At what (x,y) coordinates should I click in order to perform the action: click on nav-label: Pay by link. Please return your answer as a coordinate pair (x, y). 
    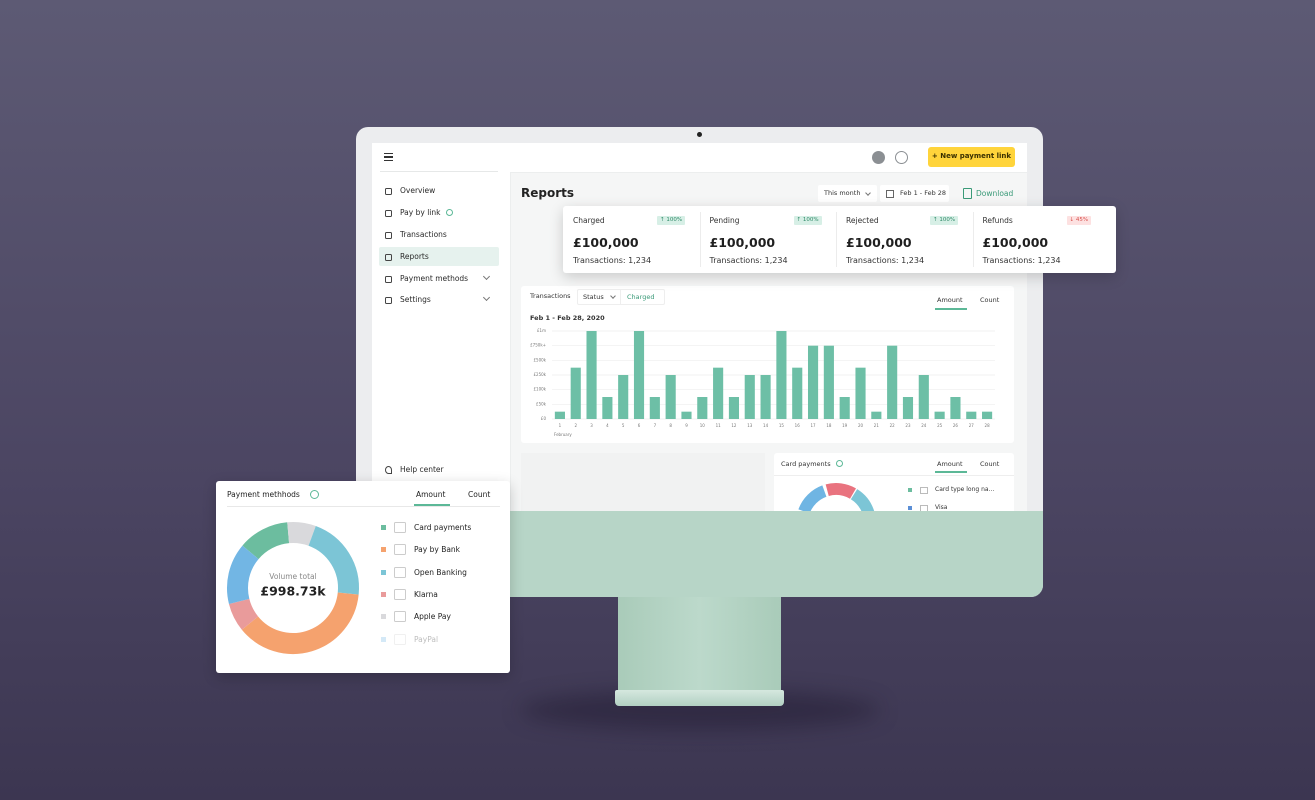
    Looking at the image, I should click on (420, 212).